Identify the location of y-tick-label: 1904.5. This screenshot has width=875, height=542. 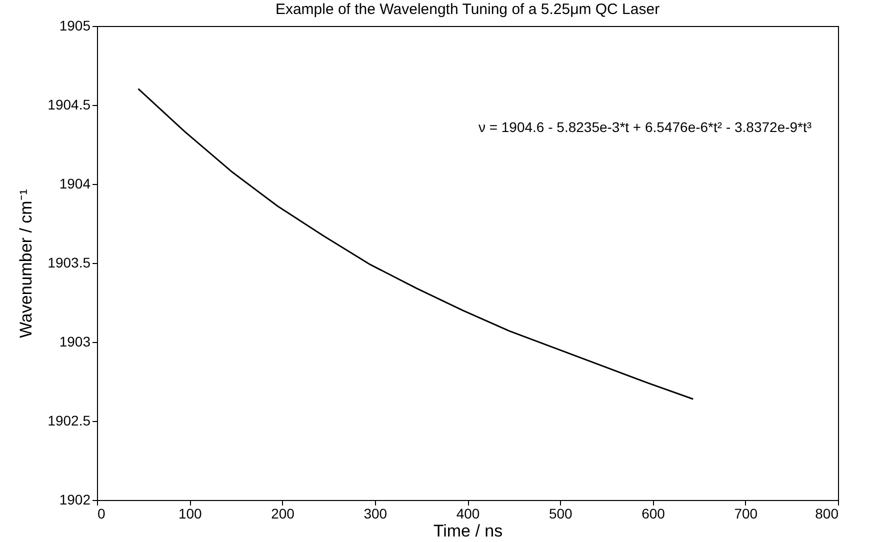
(69, 104).